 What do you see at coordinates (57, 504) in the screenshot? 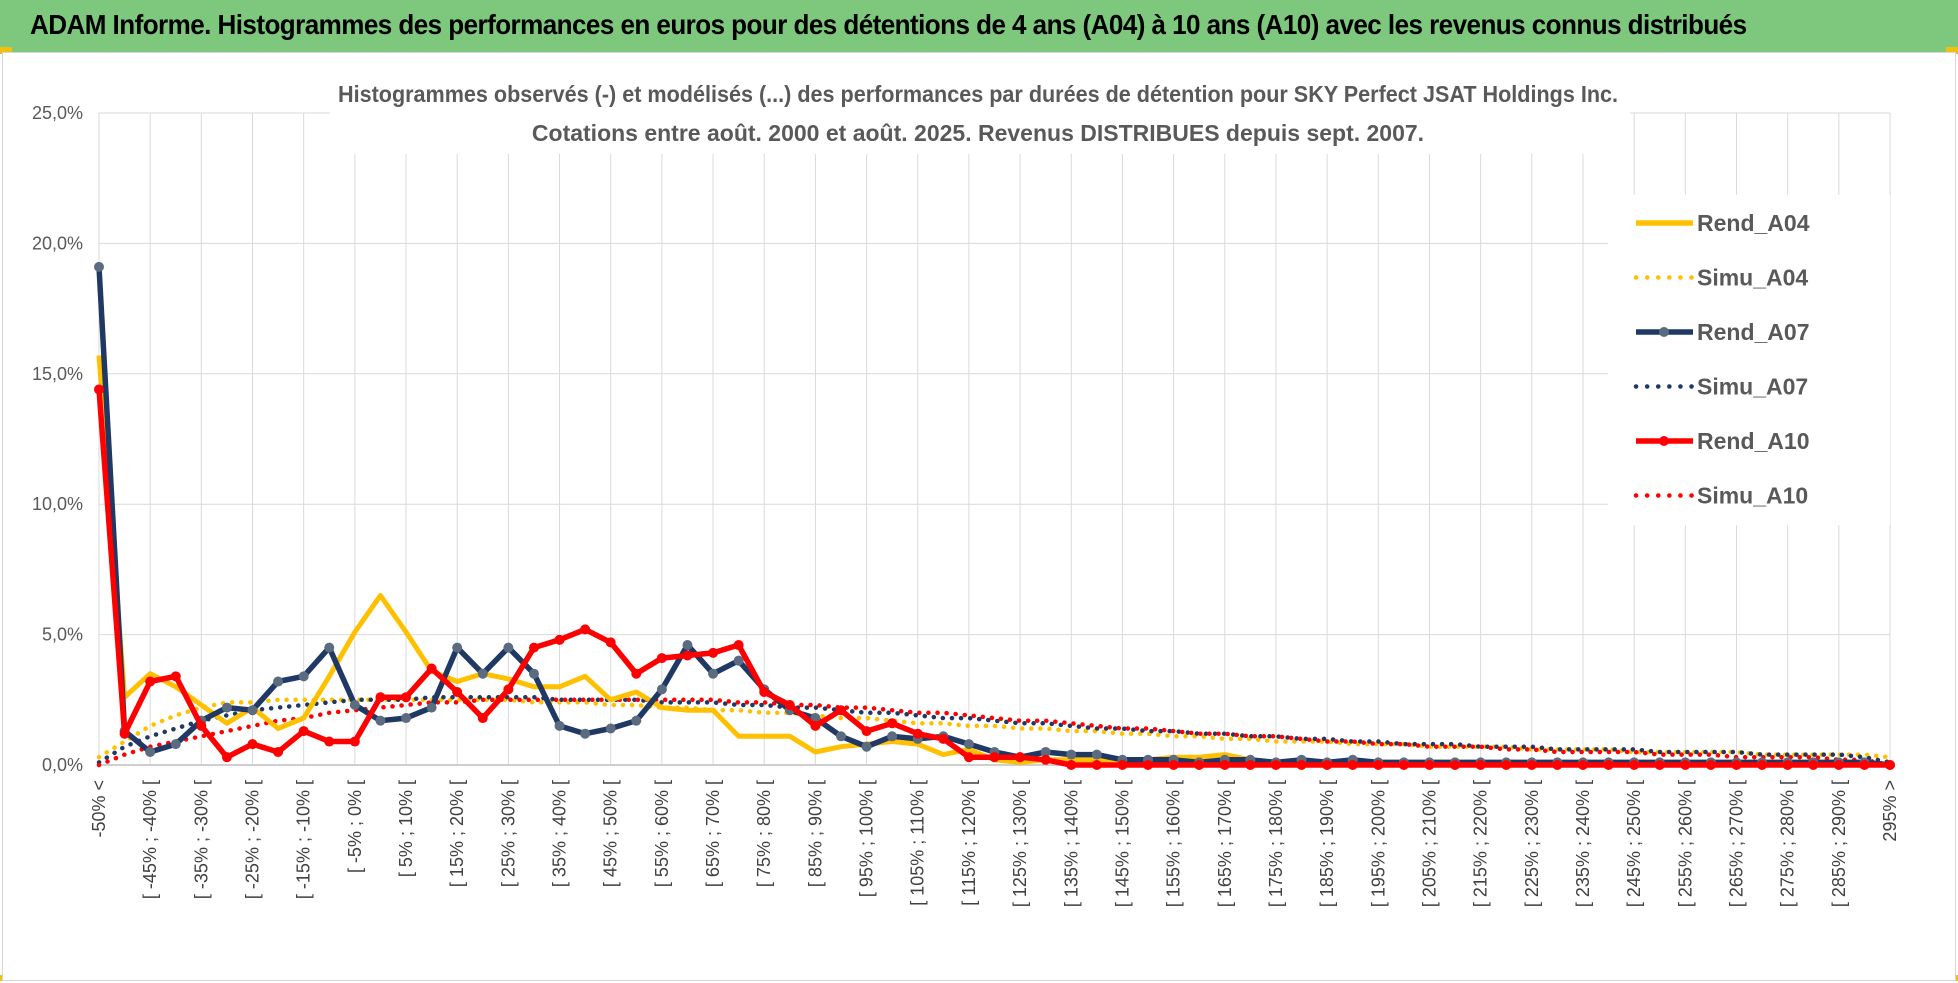
I see `y-tick-label: 10,0%` at bounding box center [57, 504].